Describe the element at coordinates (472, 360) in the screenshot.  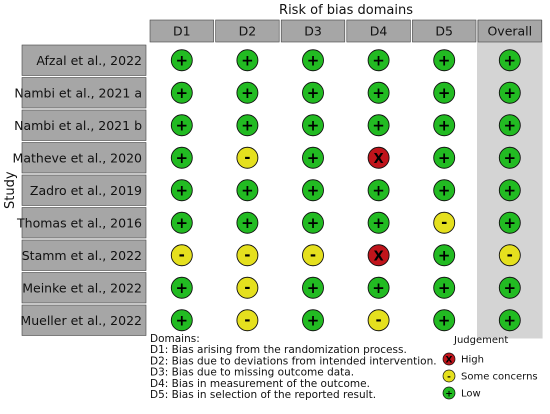
I see `legend-label: High` at that location.